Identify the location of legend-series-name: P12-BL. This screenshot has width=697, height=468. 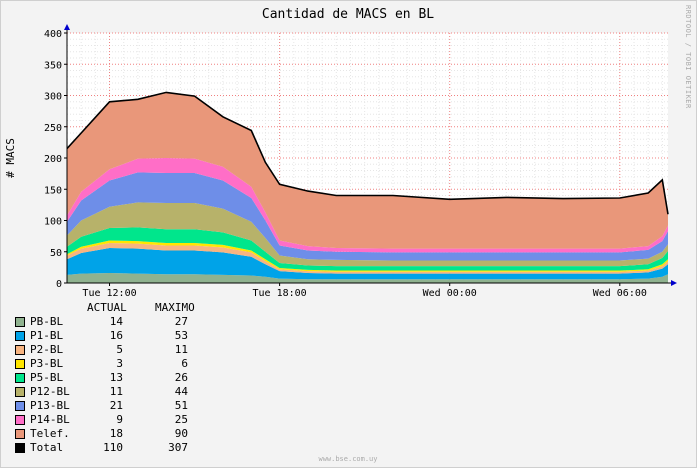
(50, 391).